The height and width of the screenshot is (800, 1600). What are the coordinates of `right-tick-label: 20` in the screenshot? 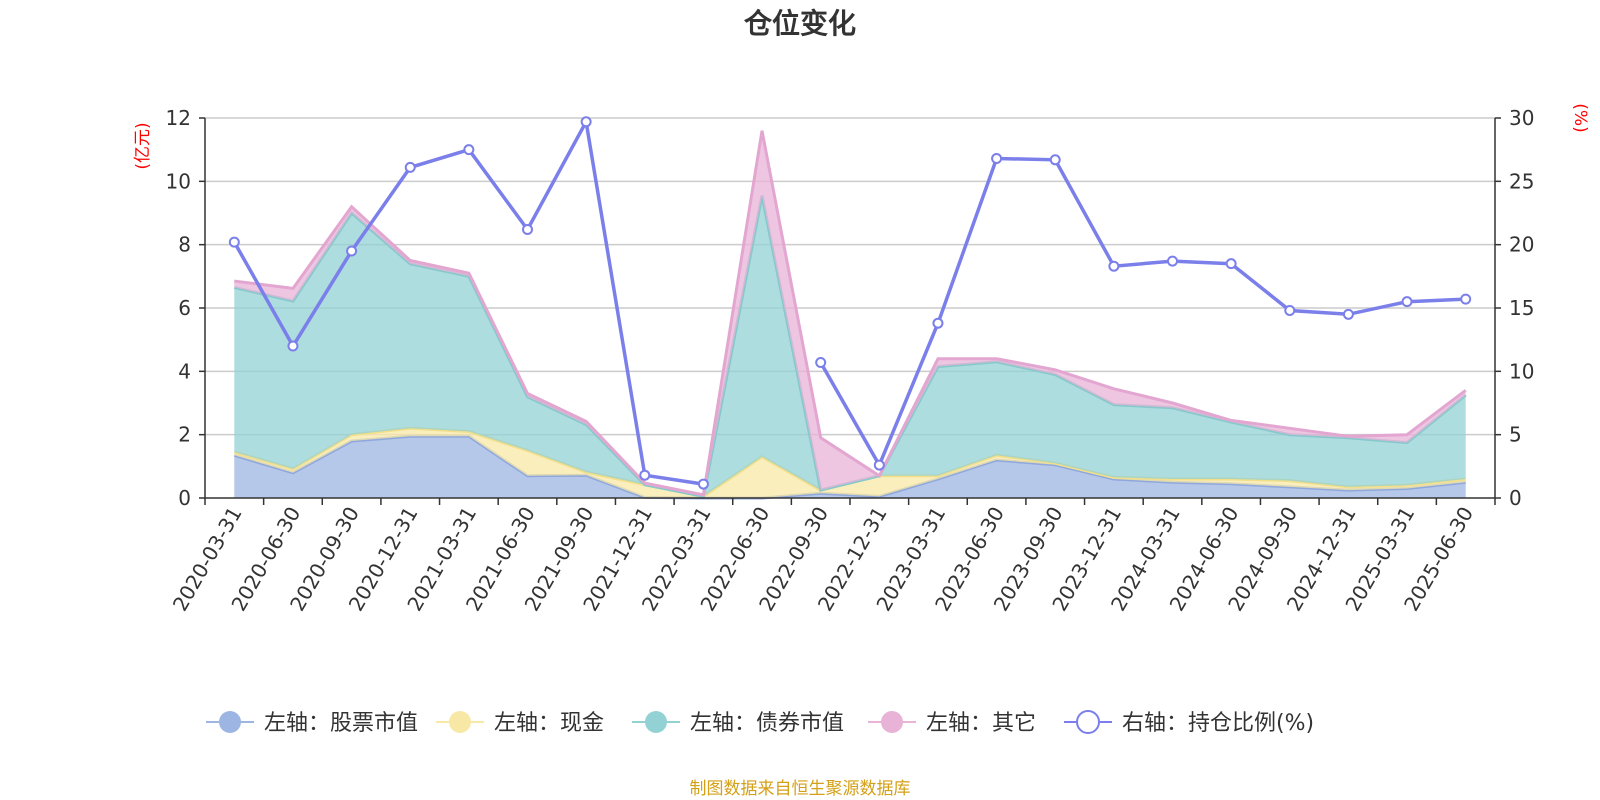 It's located at (1521, 245).